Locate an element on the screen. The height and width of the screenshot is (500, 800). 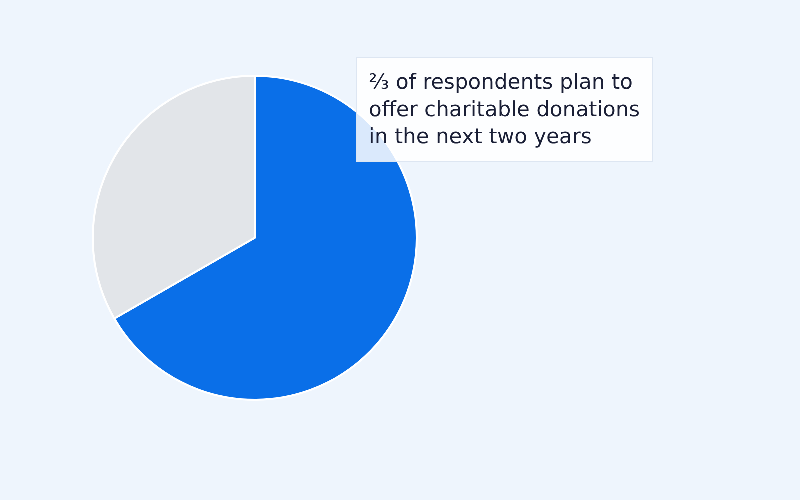
text: ⅔ of respondents plan to offer charitable donations in the next two years is located at coordinates (504, 109).